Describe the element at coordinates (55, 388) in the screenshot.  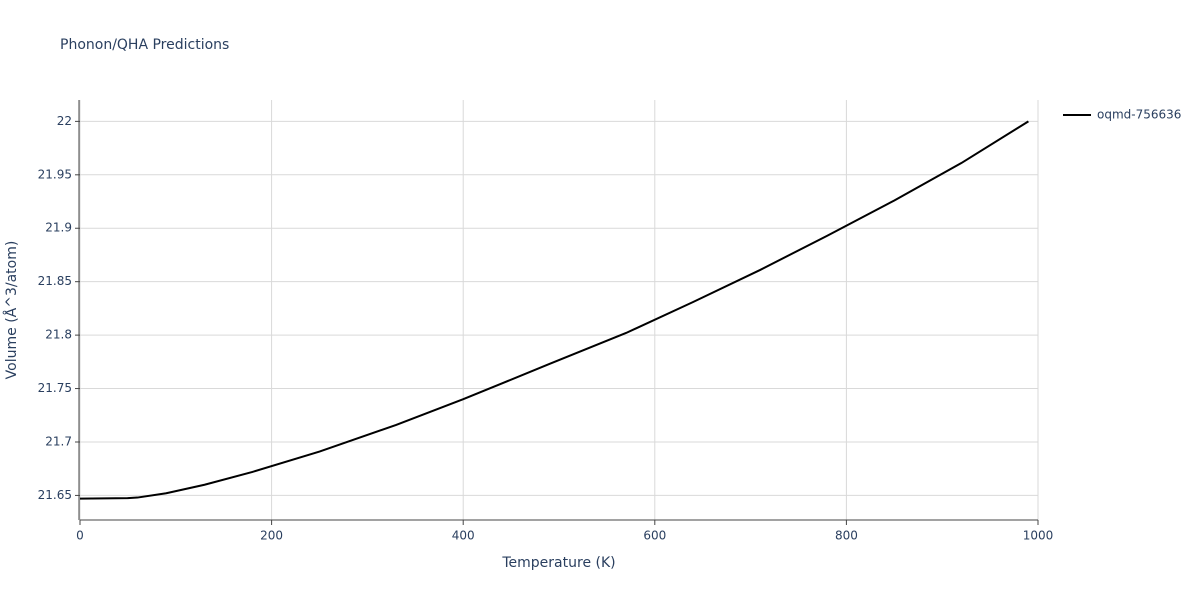
I see `y-tick-label: 21.75` at that location.